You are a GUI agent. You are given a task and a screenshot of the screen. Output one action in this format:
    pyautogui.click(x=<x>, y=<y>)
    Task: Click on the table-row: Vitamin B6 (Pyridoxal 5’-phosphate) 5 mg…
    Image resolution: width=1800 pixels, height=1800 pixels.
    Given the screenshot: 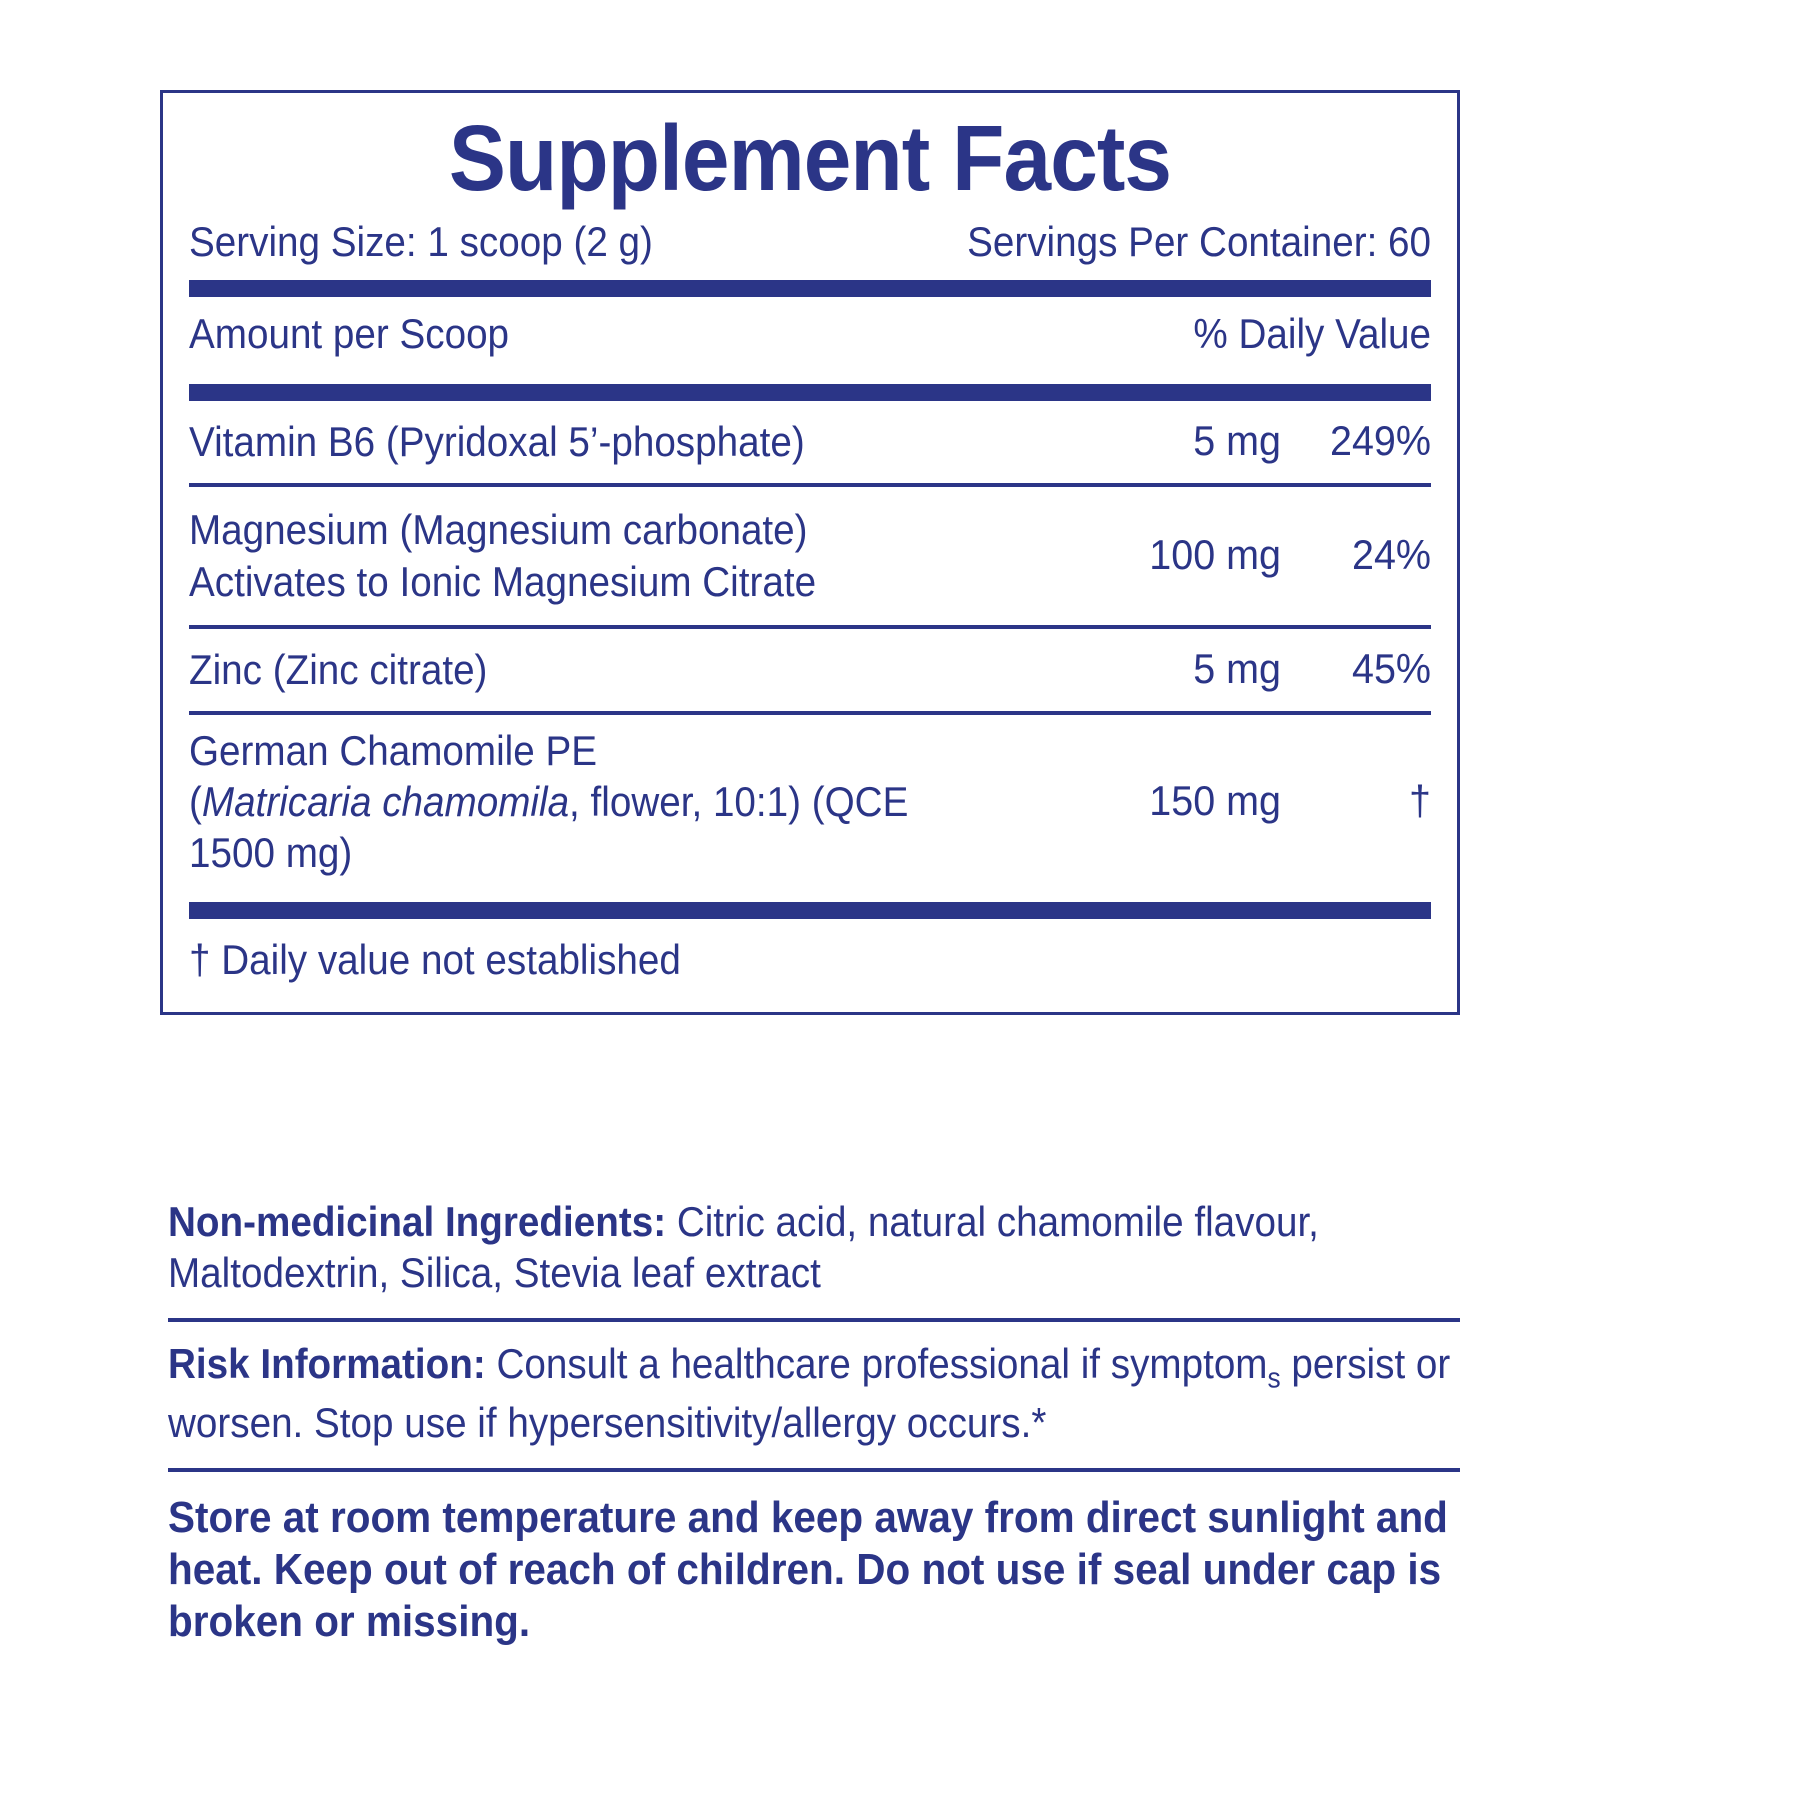 What is the action you would take?
    pyautogui.click(x=810, y=442)
    